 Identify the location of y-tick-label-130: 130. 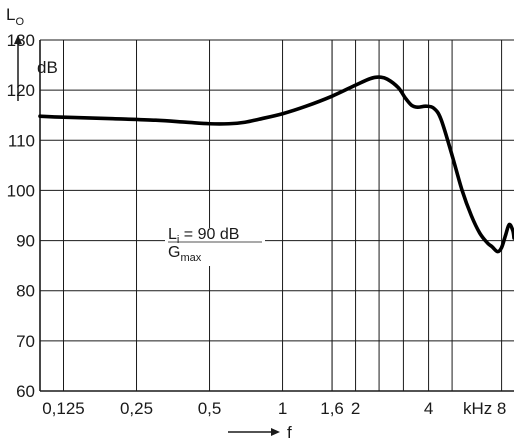
(21, 40).